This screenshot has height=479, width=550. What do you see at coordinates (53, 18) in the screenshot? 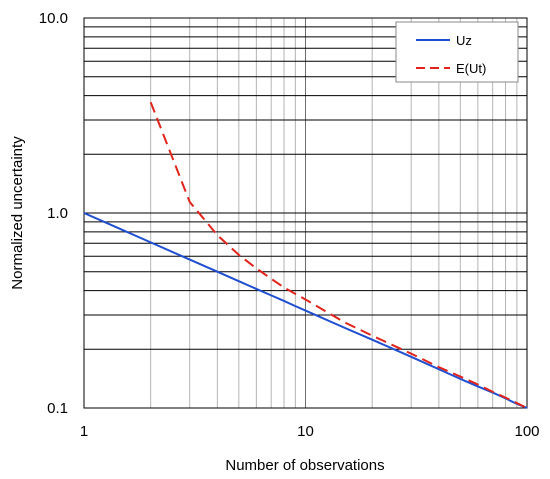
I see `y-tick-label: 10.0` at bounding box center [53, 18].